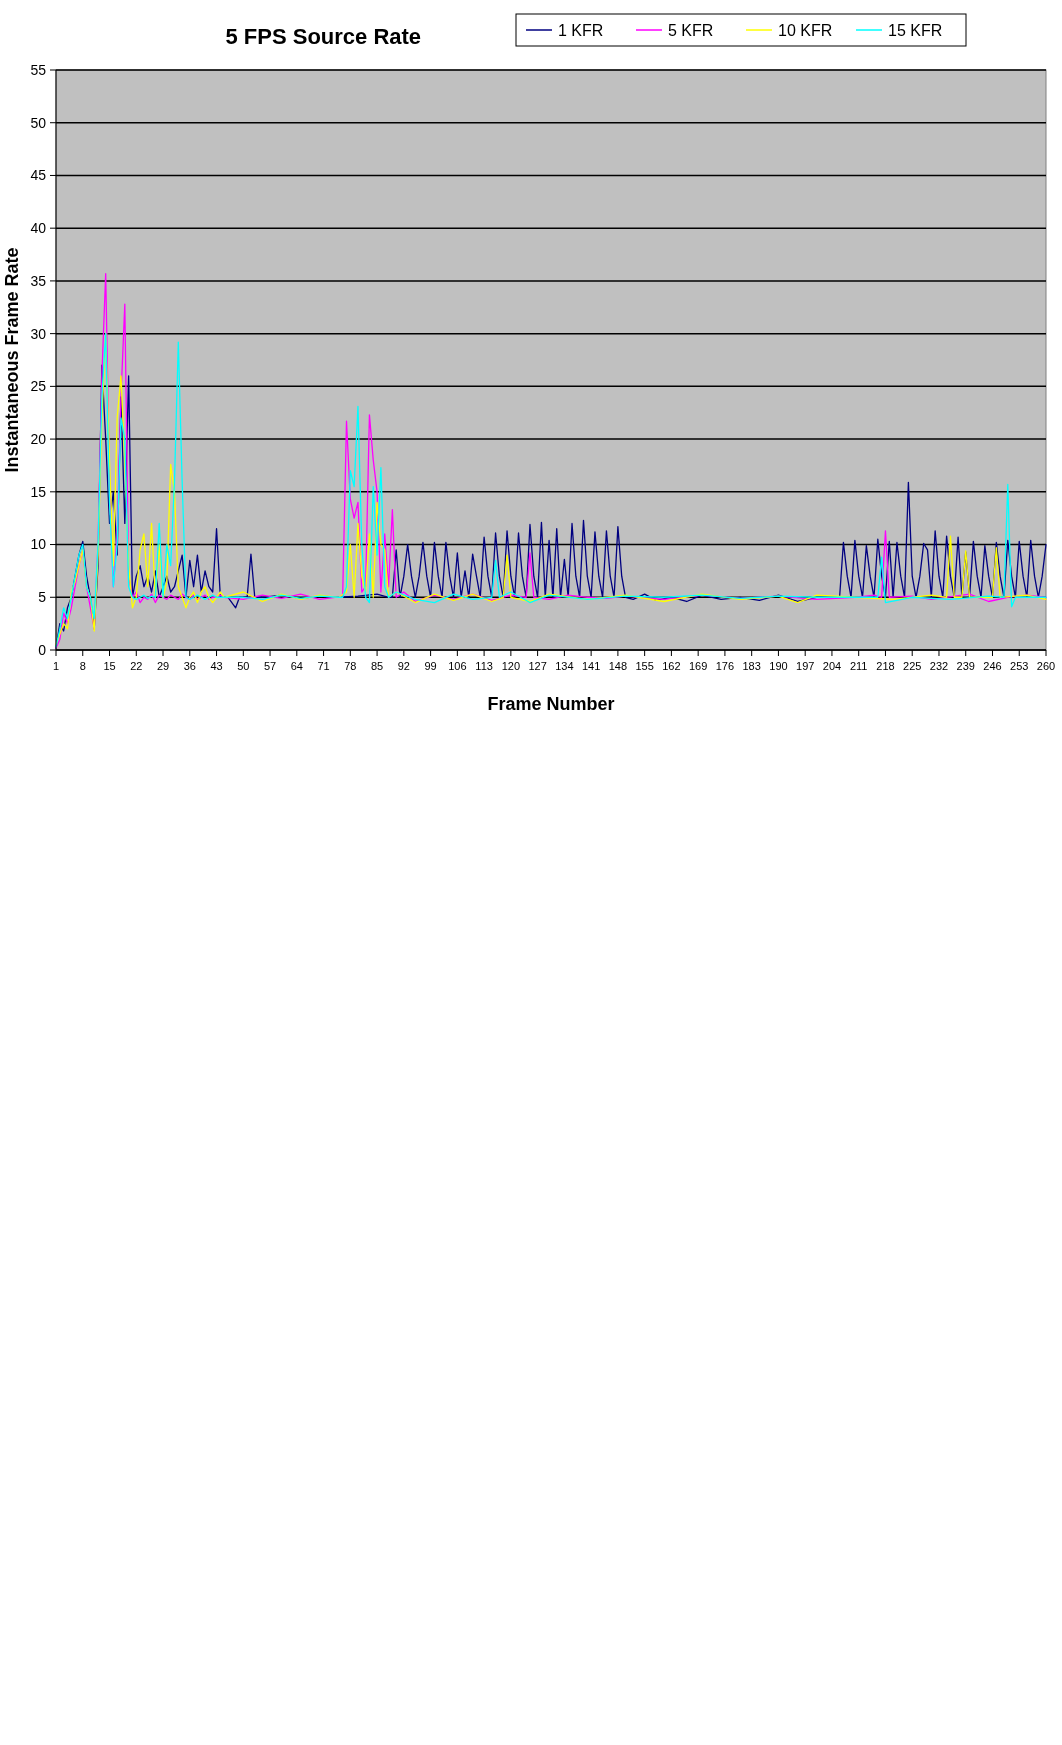 Image resolution: width=1062 pixels, height=1745 pixels. Describe the element at coordinates (725, 666) in the screenshot. I see `x-tick-label: 176` at that location.